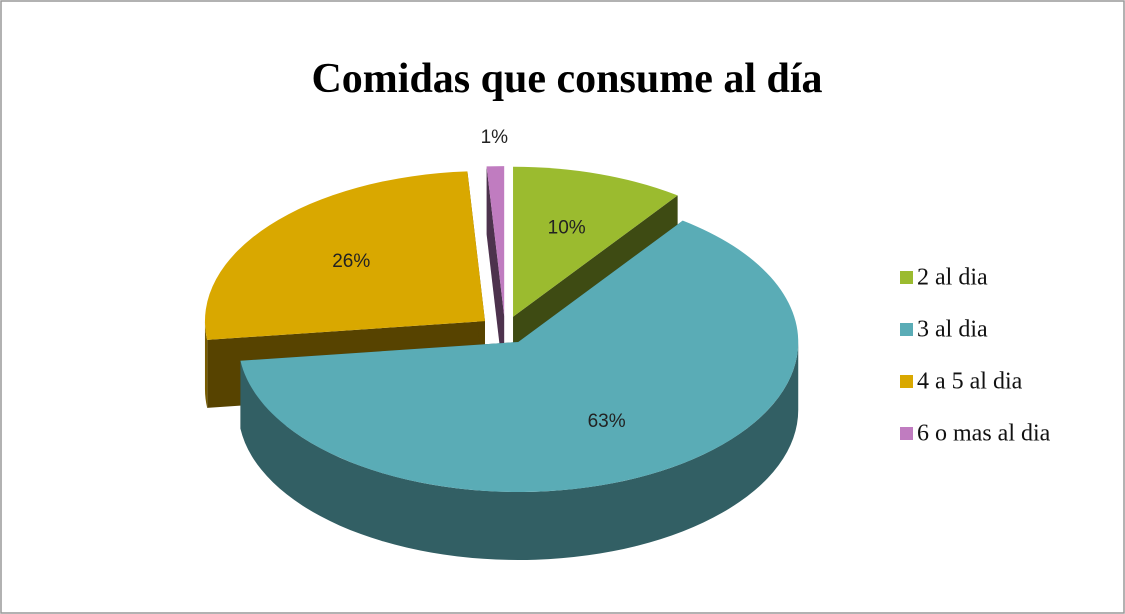 Image resolution: width=1125 pixels, height=614 pixels. I want to click on slice-wall, so click(495, 275).